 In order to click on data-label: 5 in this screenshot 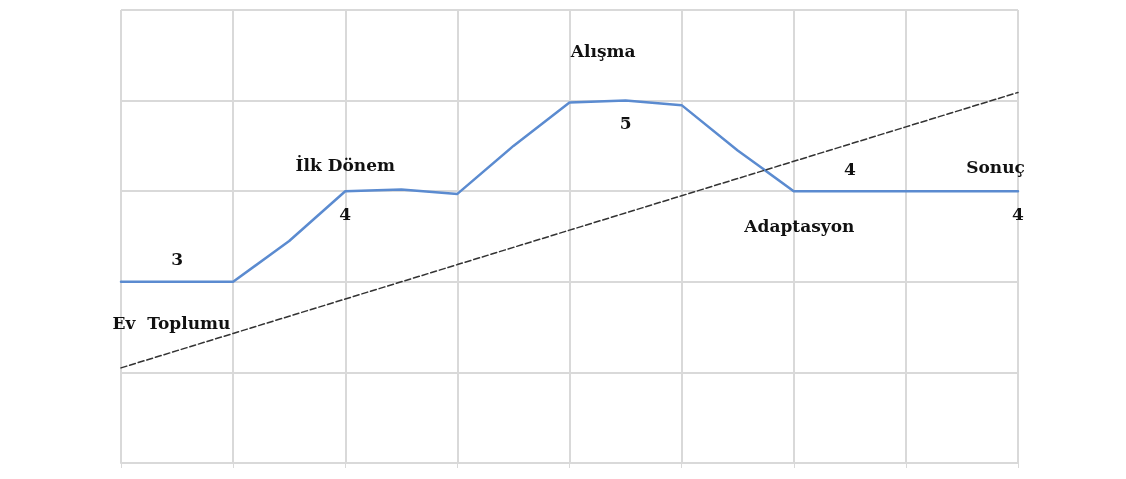, I will do `click(625, 123)`.